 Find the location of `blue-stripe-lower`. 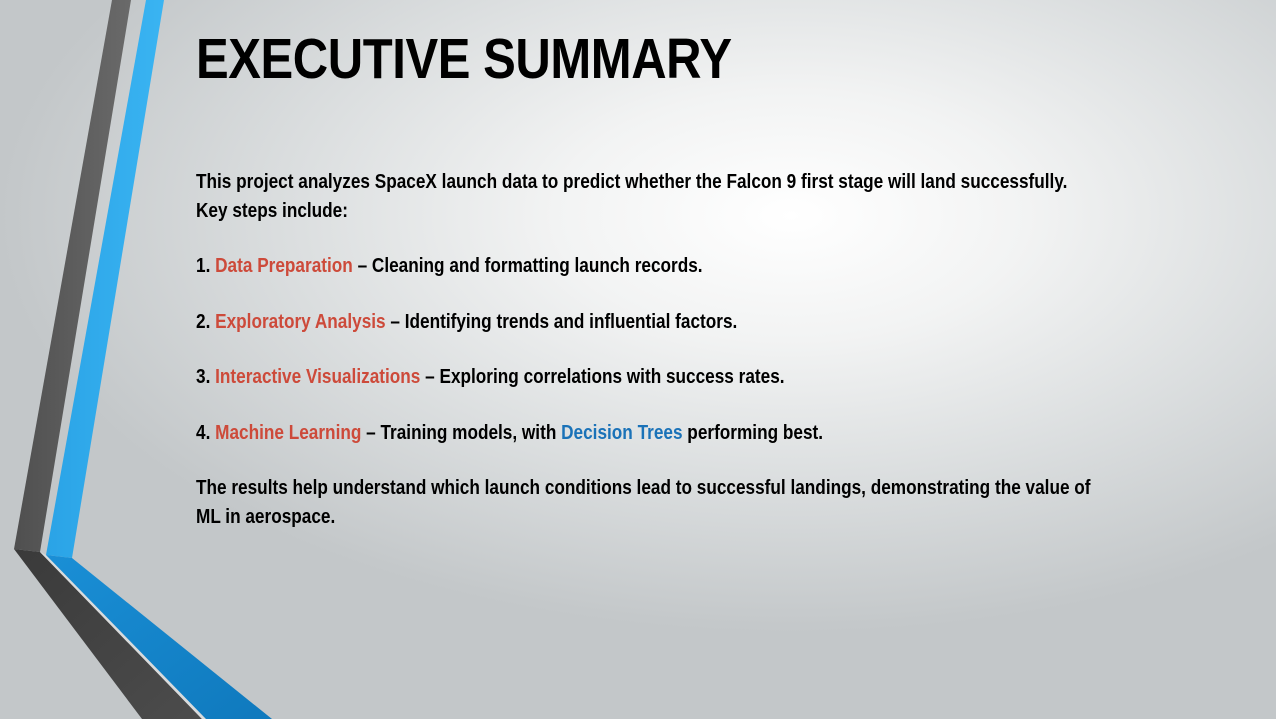

blue-stripe-lower is located at coordinates (159, 637).